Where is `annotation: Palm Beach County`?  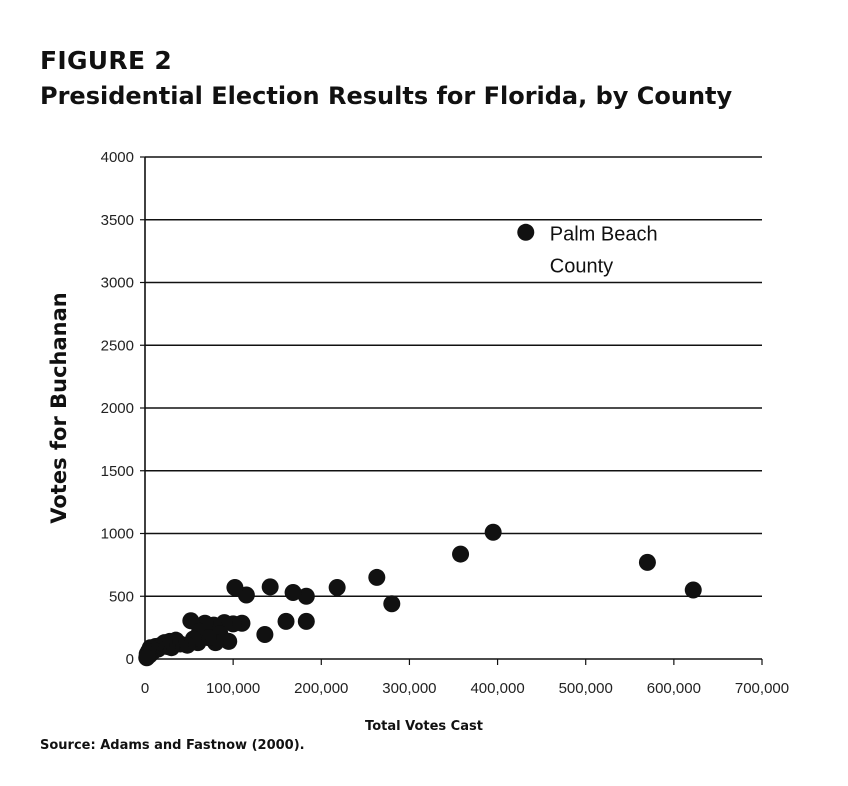
annotation: Palm Beach County is located at coordinates (604, 250).